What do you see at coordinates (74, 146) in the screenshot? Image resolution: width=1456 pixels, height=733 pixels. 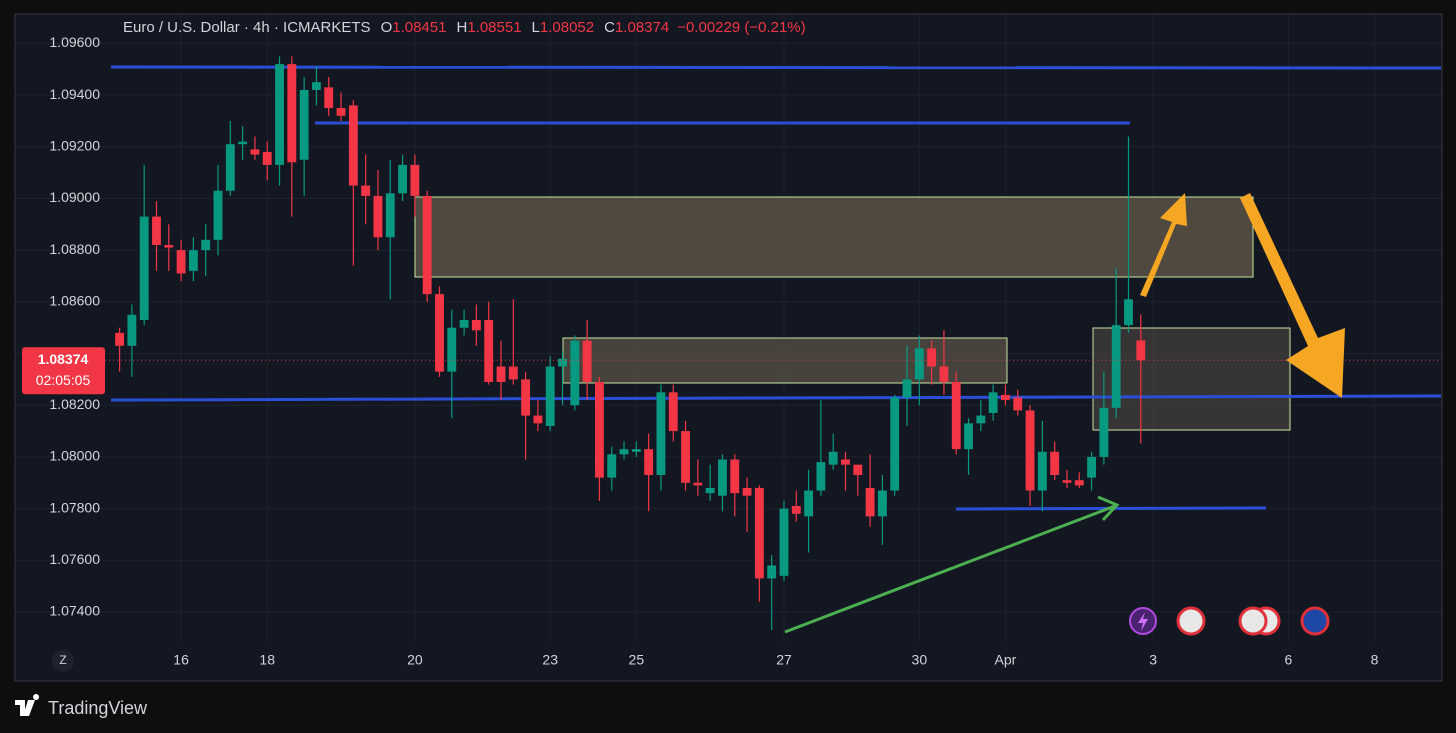 I see `y-tick-label: 1.09200` at bounding box center [74, 146].